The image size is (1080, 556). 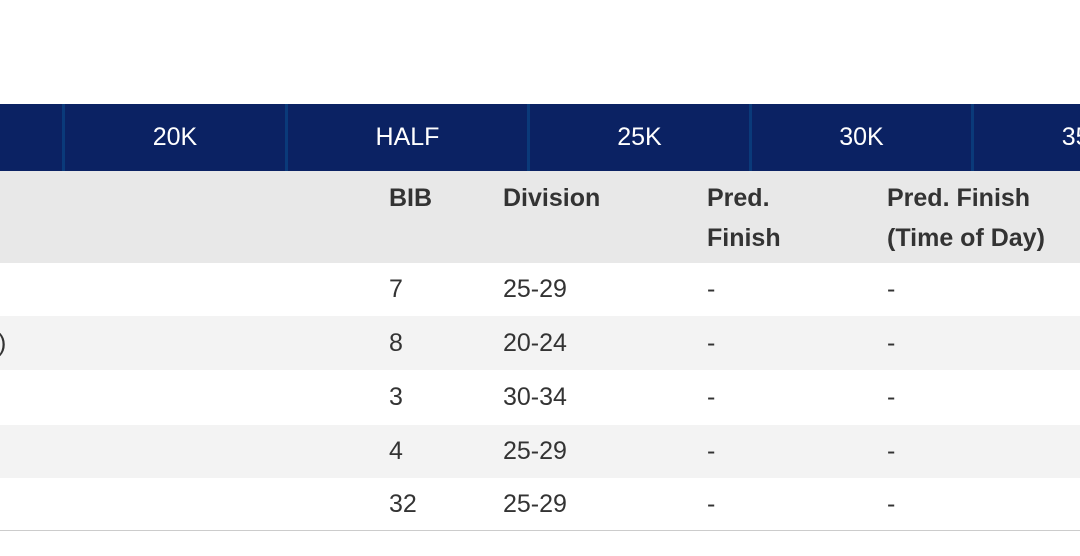 I want to click on name-cell: ), so click(x=3, y=343).